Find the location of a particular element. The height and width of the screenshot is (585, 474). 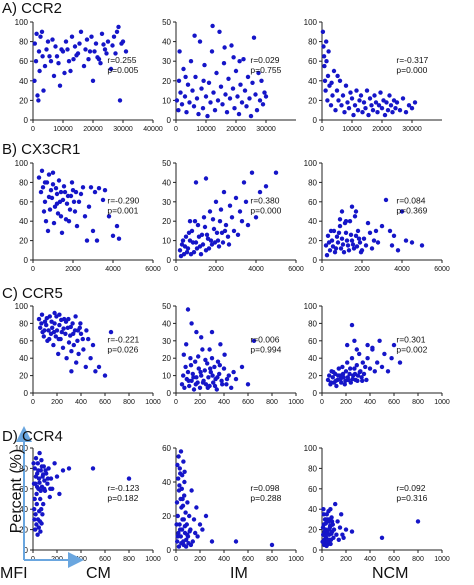

r-value-label: r=0.006 is located at coordinates (264, 340).